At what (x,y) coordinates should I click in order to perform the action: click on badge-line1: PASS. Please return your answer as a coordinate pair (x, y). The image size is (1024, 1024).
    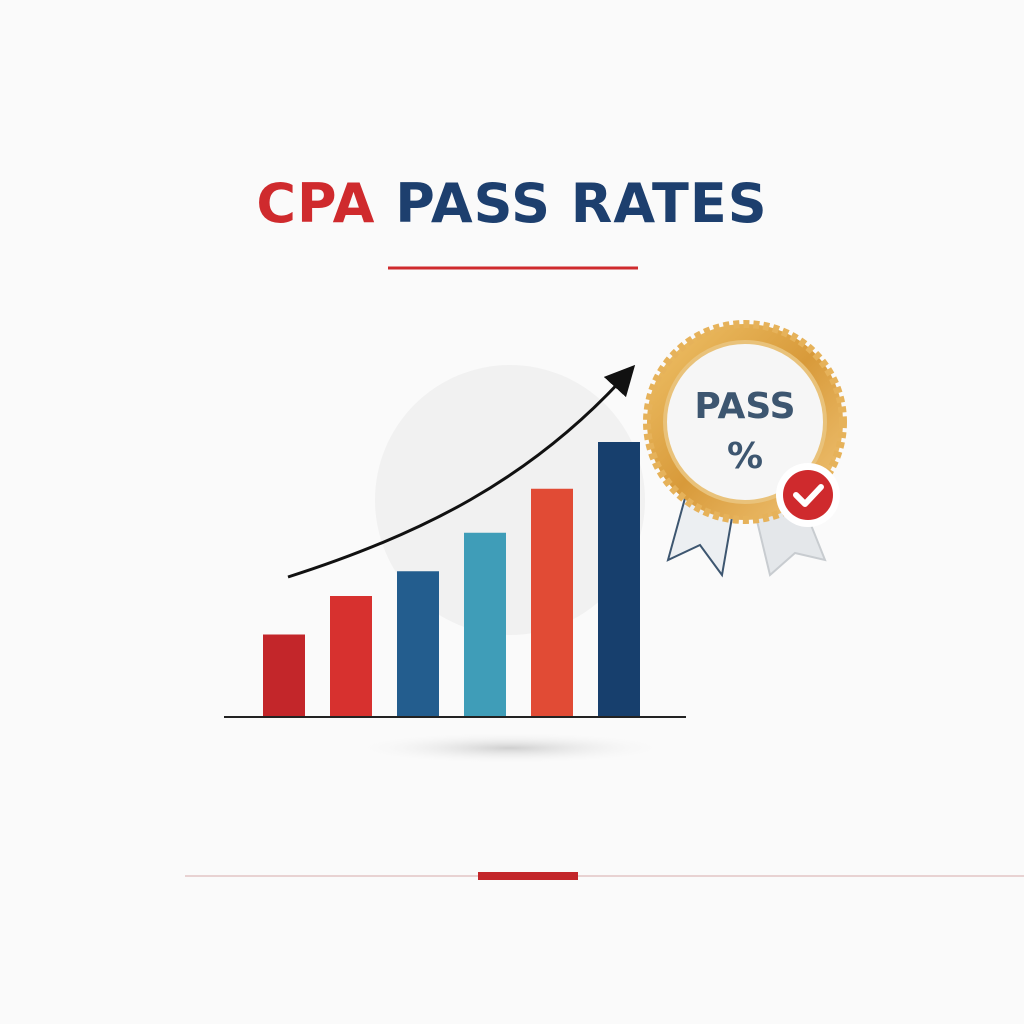
    Looking at the image, I should click on (744, 406).